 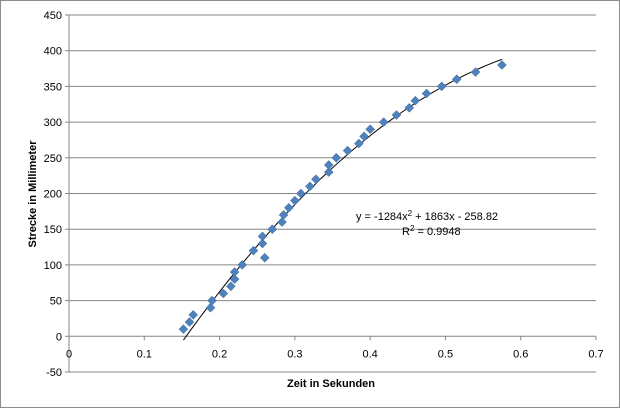 I want to click on trendline-equation: y = -1284x2 + 1863x - 258.82, so click(x=427, y=216).